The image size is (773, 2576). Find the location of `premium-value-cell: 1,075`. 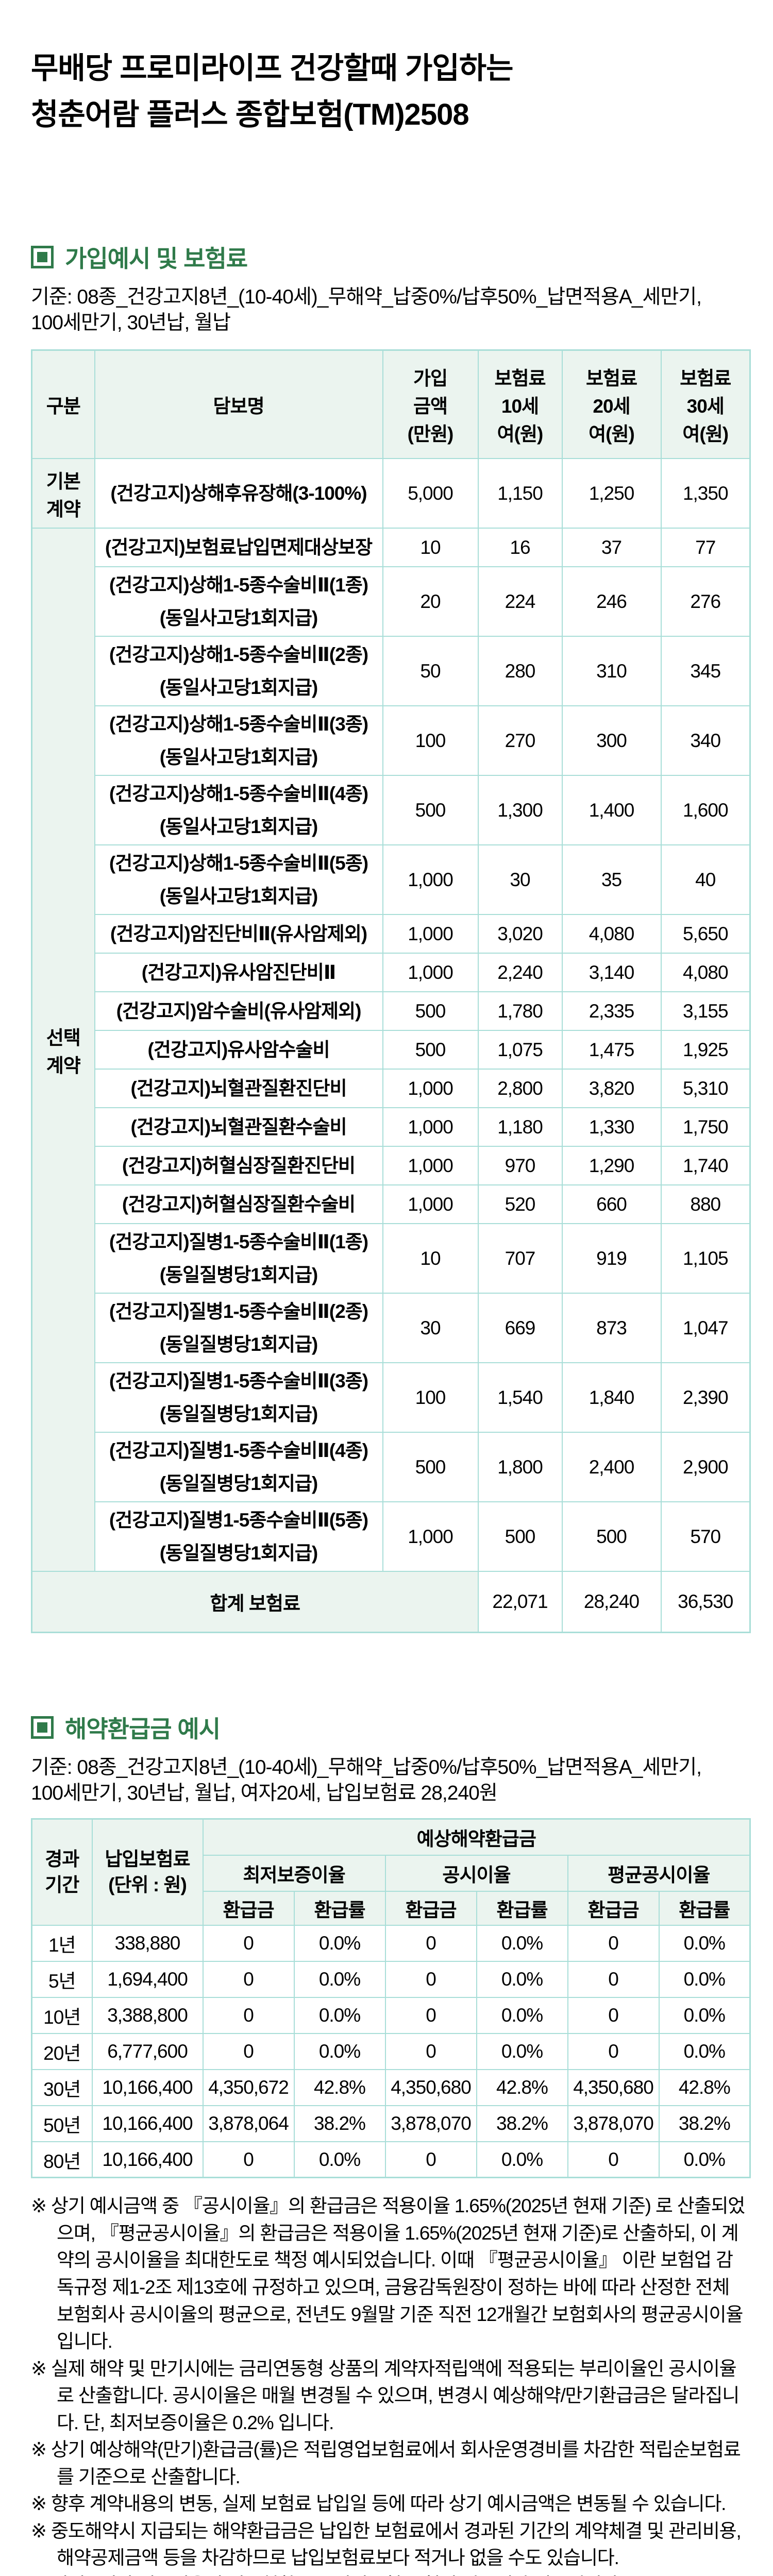

premium-value-cell: 1,075 is located at coordinates (520, 1050).